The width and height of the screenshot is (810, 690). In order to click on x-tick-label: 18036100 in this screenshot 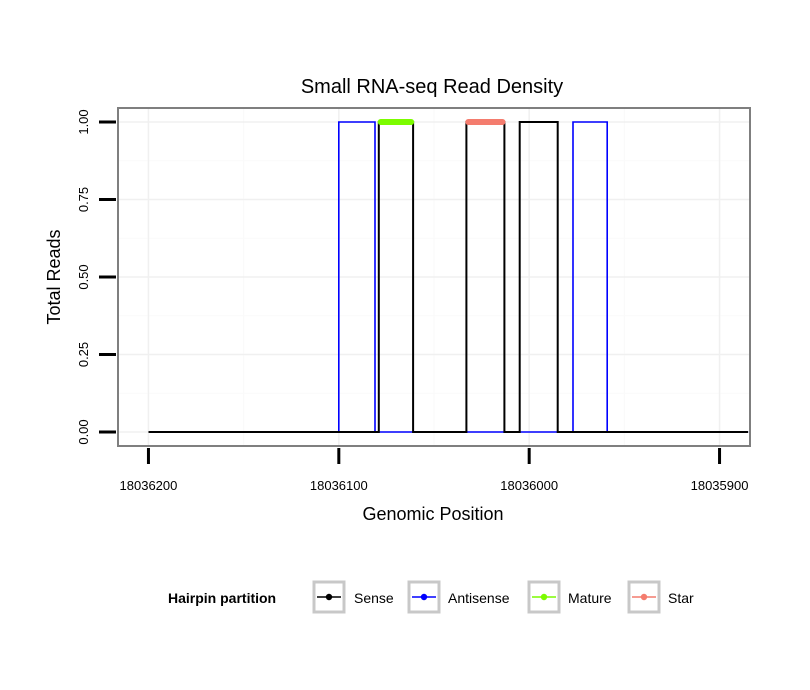, I will do `click(339, 485)`.